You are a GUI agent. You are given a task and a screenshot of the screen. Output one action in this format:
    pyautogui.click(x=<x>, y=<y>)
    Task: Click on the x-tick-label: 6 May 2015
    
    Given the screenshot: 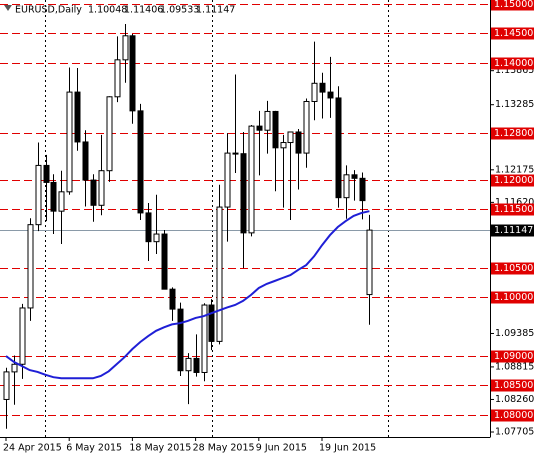 What is the action you would take?
    pyautogui.click(x=94, y=448)
    